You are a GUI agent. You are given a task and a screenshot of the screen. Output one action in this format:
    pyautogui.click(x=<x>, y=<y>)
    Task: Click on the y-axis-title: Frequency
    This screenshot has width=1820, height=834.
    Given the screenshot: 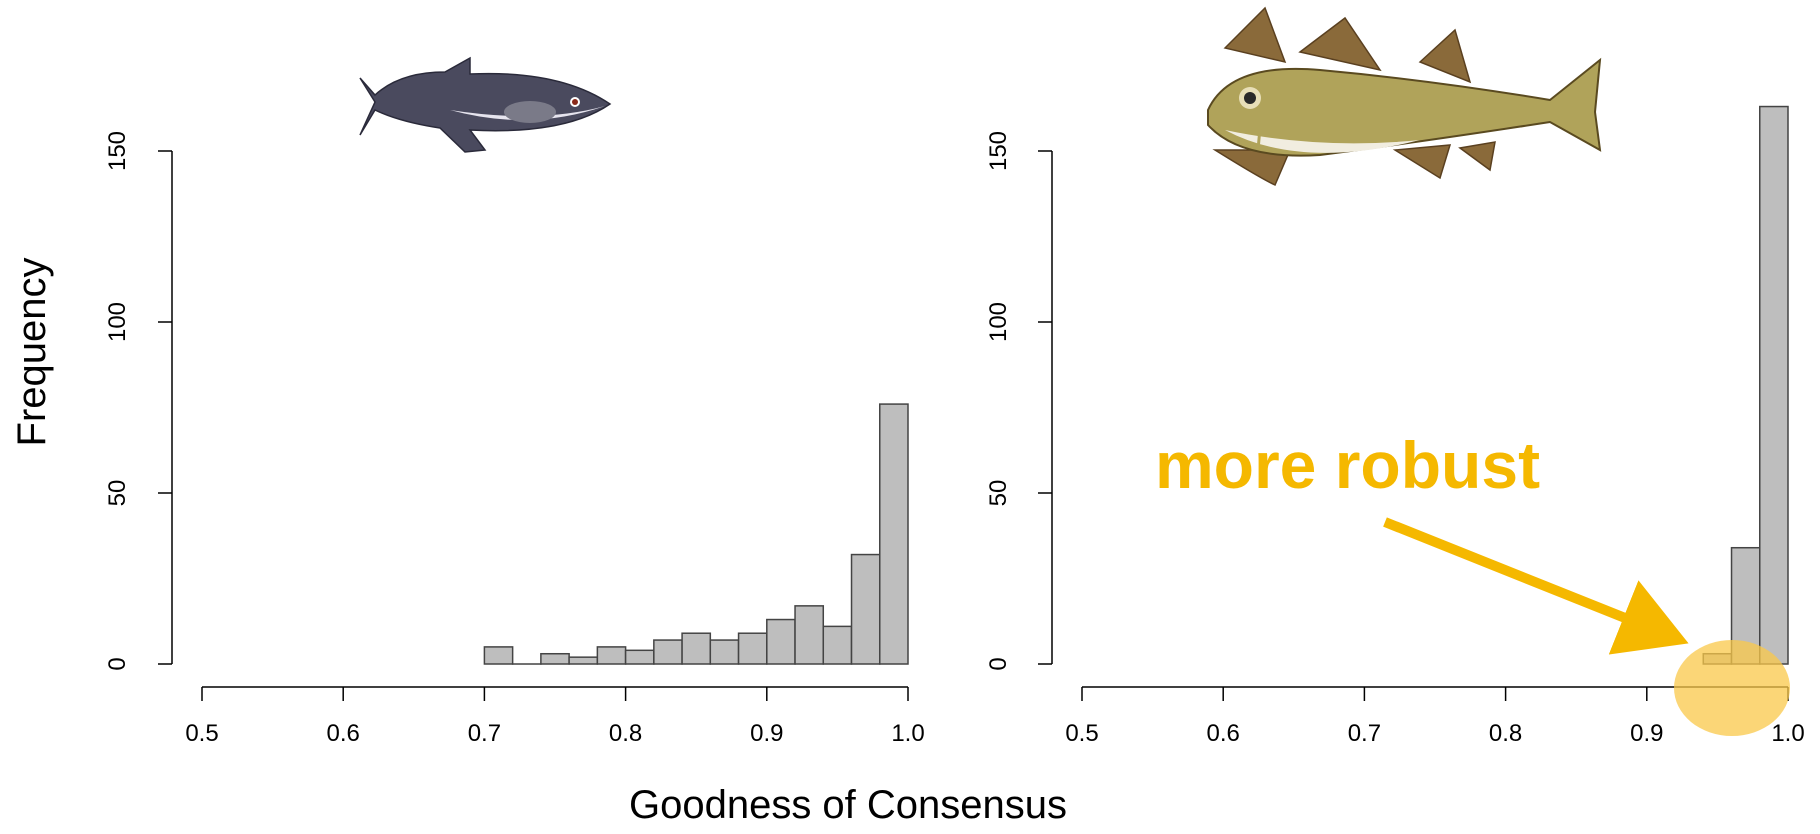 What is the action you would take?
    pyautogui.click(x=32, y=352)
    